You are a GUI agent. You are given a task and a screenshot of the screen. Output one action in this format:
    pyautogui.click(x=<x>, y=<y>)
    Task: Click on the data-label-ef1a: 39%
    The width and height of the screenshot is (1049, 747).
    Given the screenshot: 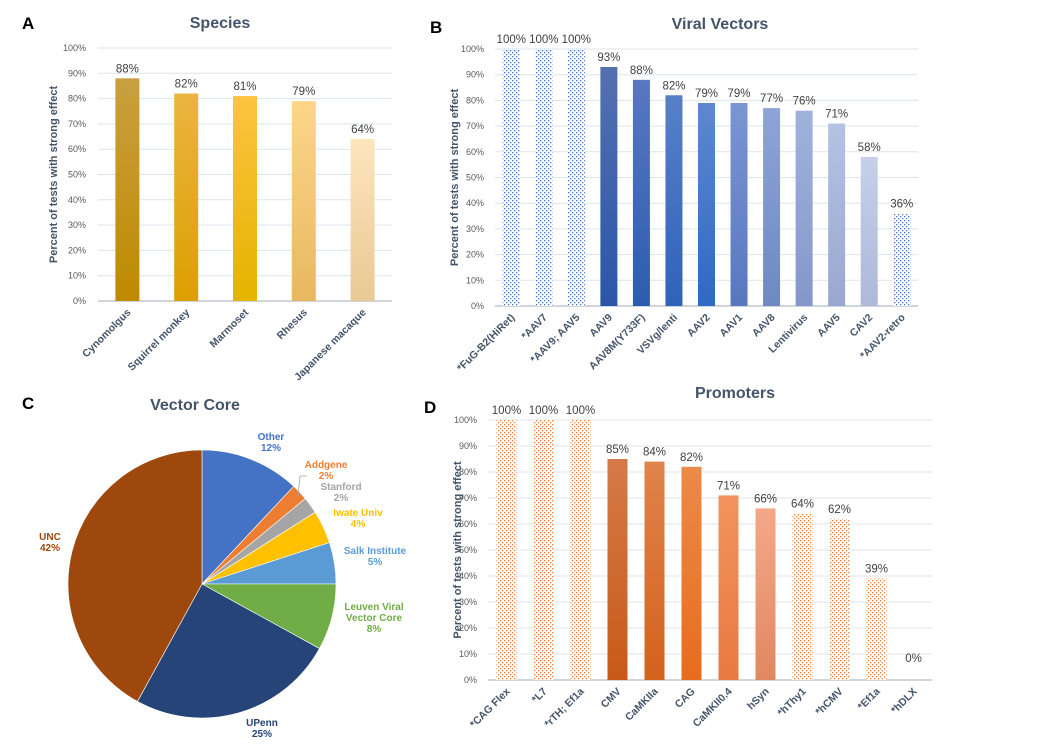 What is the action you would take?
    pyautogui.click(x=876, y=570)
    